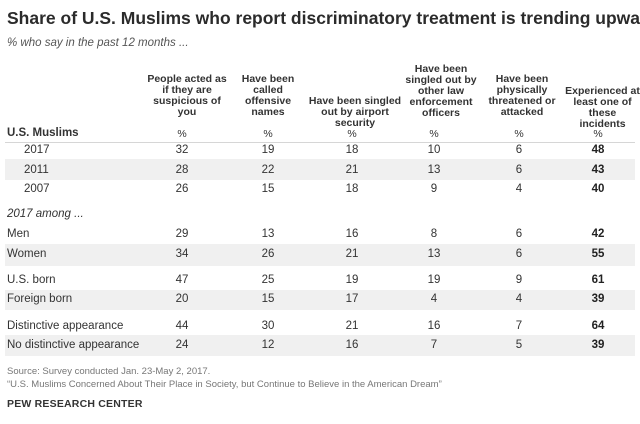 This screenshot has height=424, width=640. What do you see at coordinates (268, 345) in the screenshot?
I see `table-cell: 12` at bounding box center [268, 345].